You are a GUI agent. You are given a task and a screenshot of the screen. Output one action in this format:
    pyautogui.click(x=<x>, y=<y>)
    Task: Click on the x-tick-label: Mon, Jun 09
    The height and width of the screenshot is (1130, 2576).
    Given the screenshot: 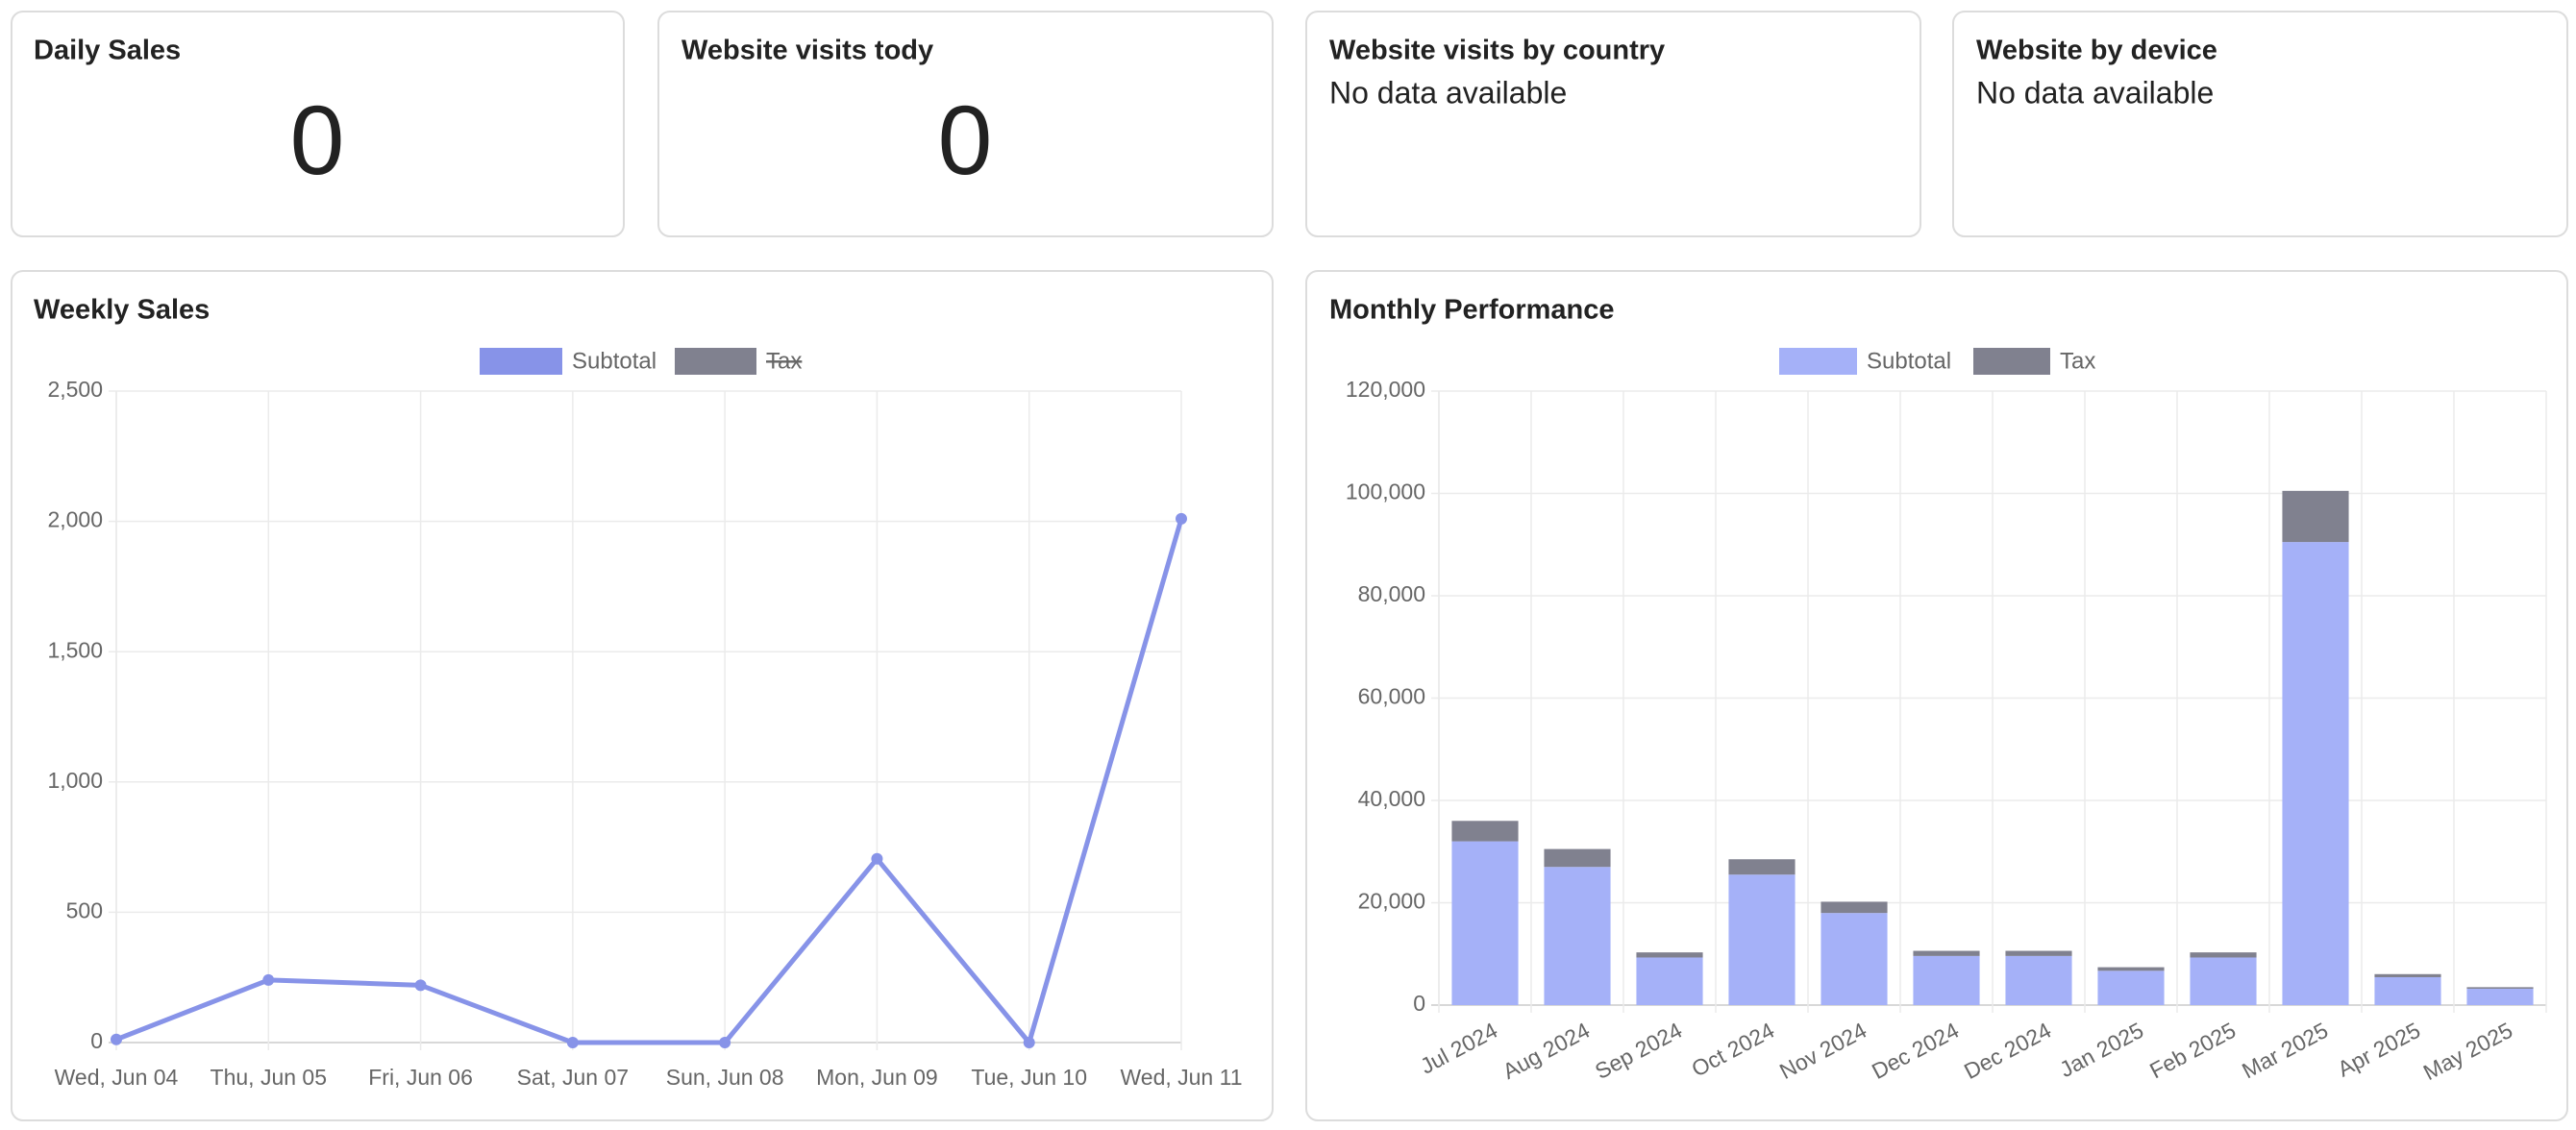 What is the action you would take?
    pyautogui.click(x=877, y=1077)
    